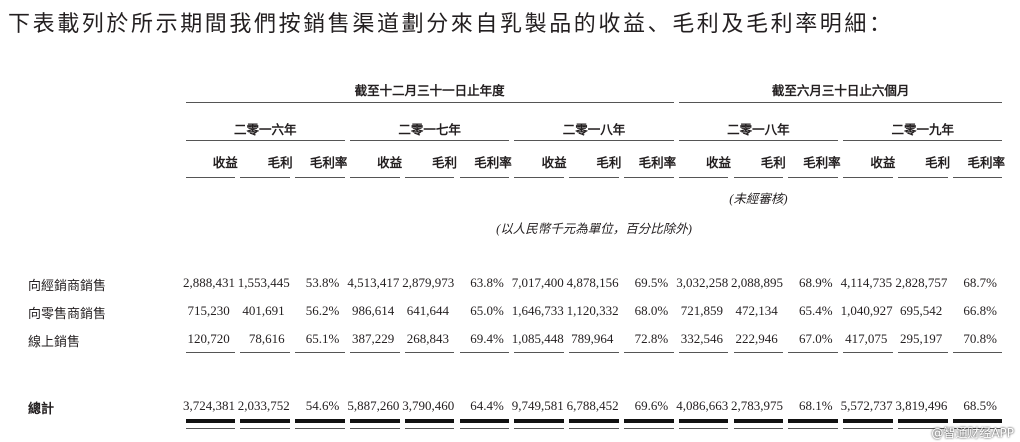  Describe the element at coordinates (263, 405) in the screenshot. I see `total-cell: 2,033,752` at that location.